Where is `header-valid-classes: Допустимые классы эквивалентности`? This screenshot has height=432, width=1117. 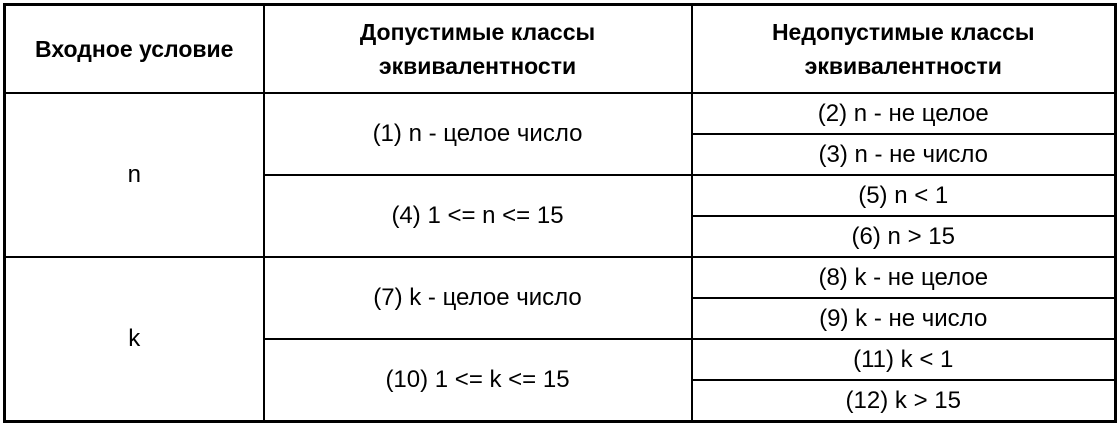 header-valid-classes: Допустимые классы эквивалентности is located at coordinates (477, 48).